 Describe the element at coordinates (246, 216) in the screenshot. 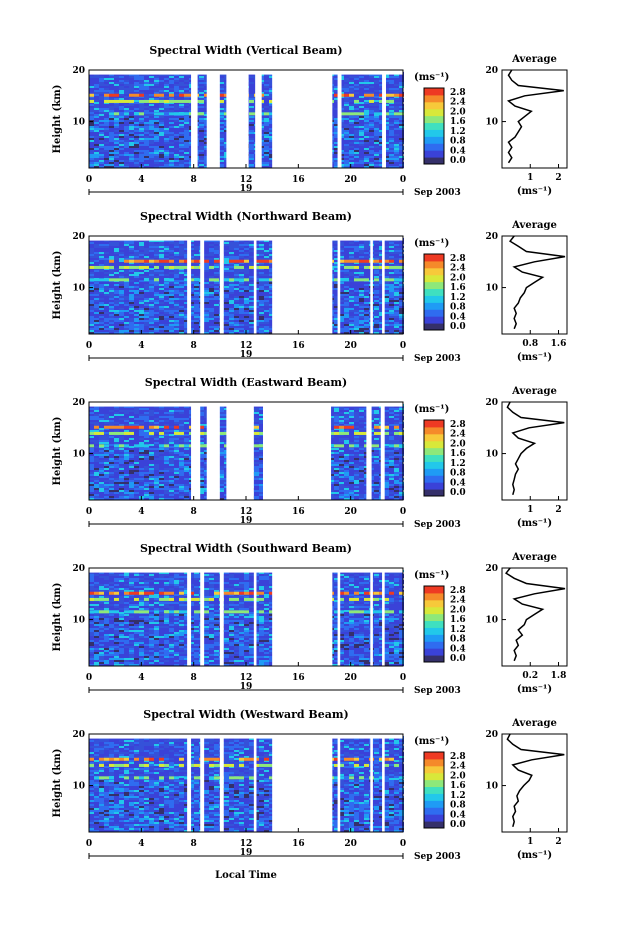

I see `panel-title: Spectral Width (Northward Beam)` at that location.